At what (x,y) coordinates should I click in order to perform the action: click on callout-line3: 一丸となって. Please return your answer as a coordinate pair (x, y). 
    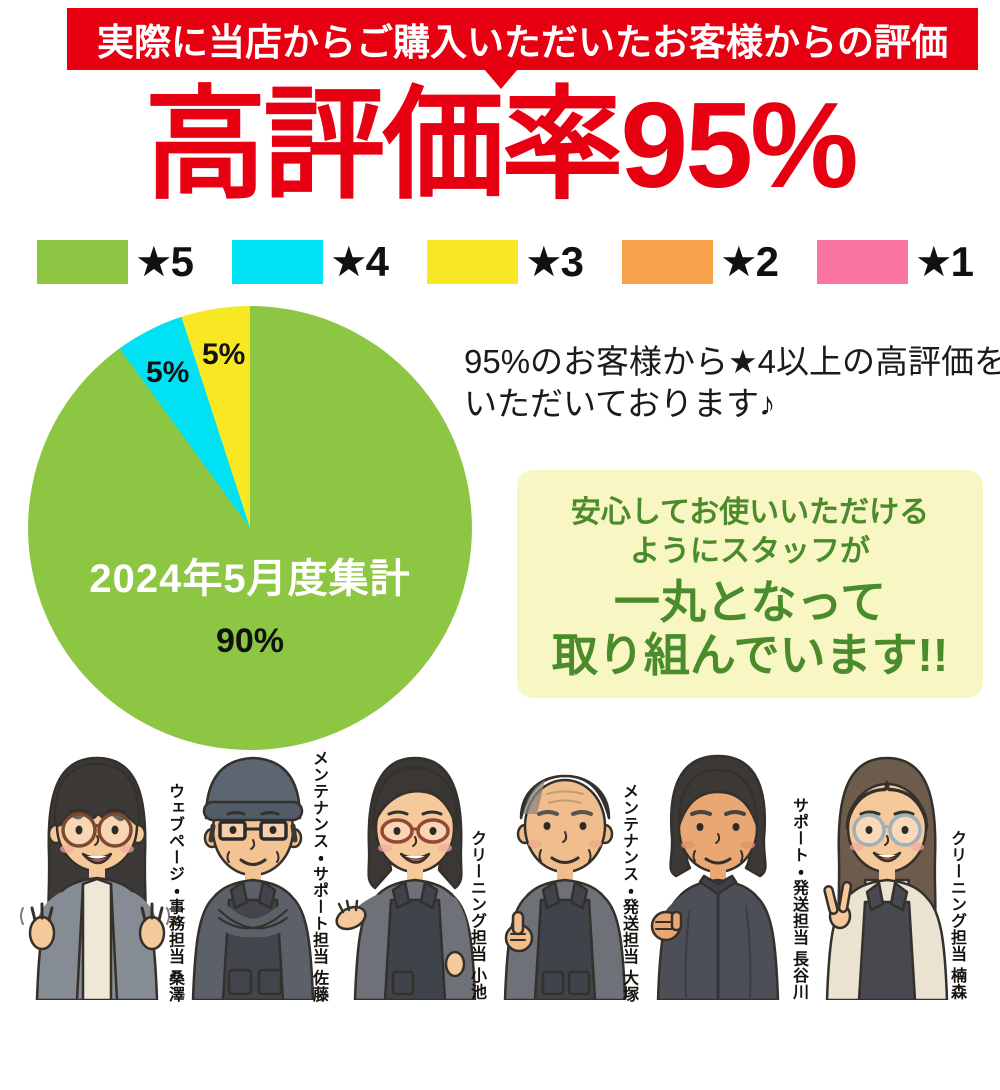
    Looking at the image, I should click on (750, 602).